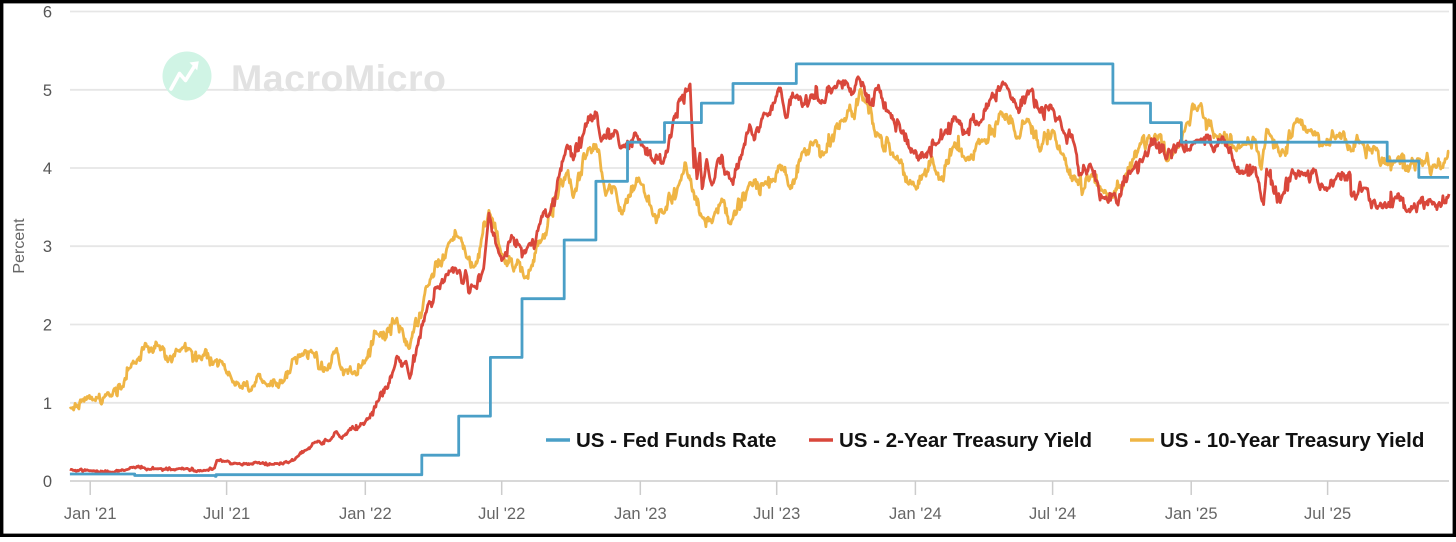 The width and height of the screenshot is (1456, 542). I want to click on svg-text: US - 2-Year Treasury Yield, so click(965, 440).